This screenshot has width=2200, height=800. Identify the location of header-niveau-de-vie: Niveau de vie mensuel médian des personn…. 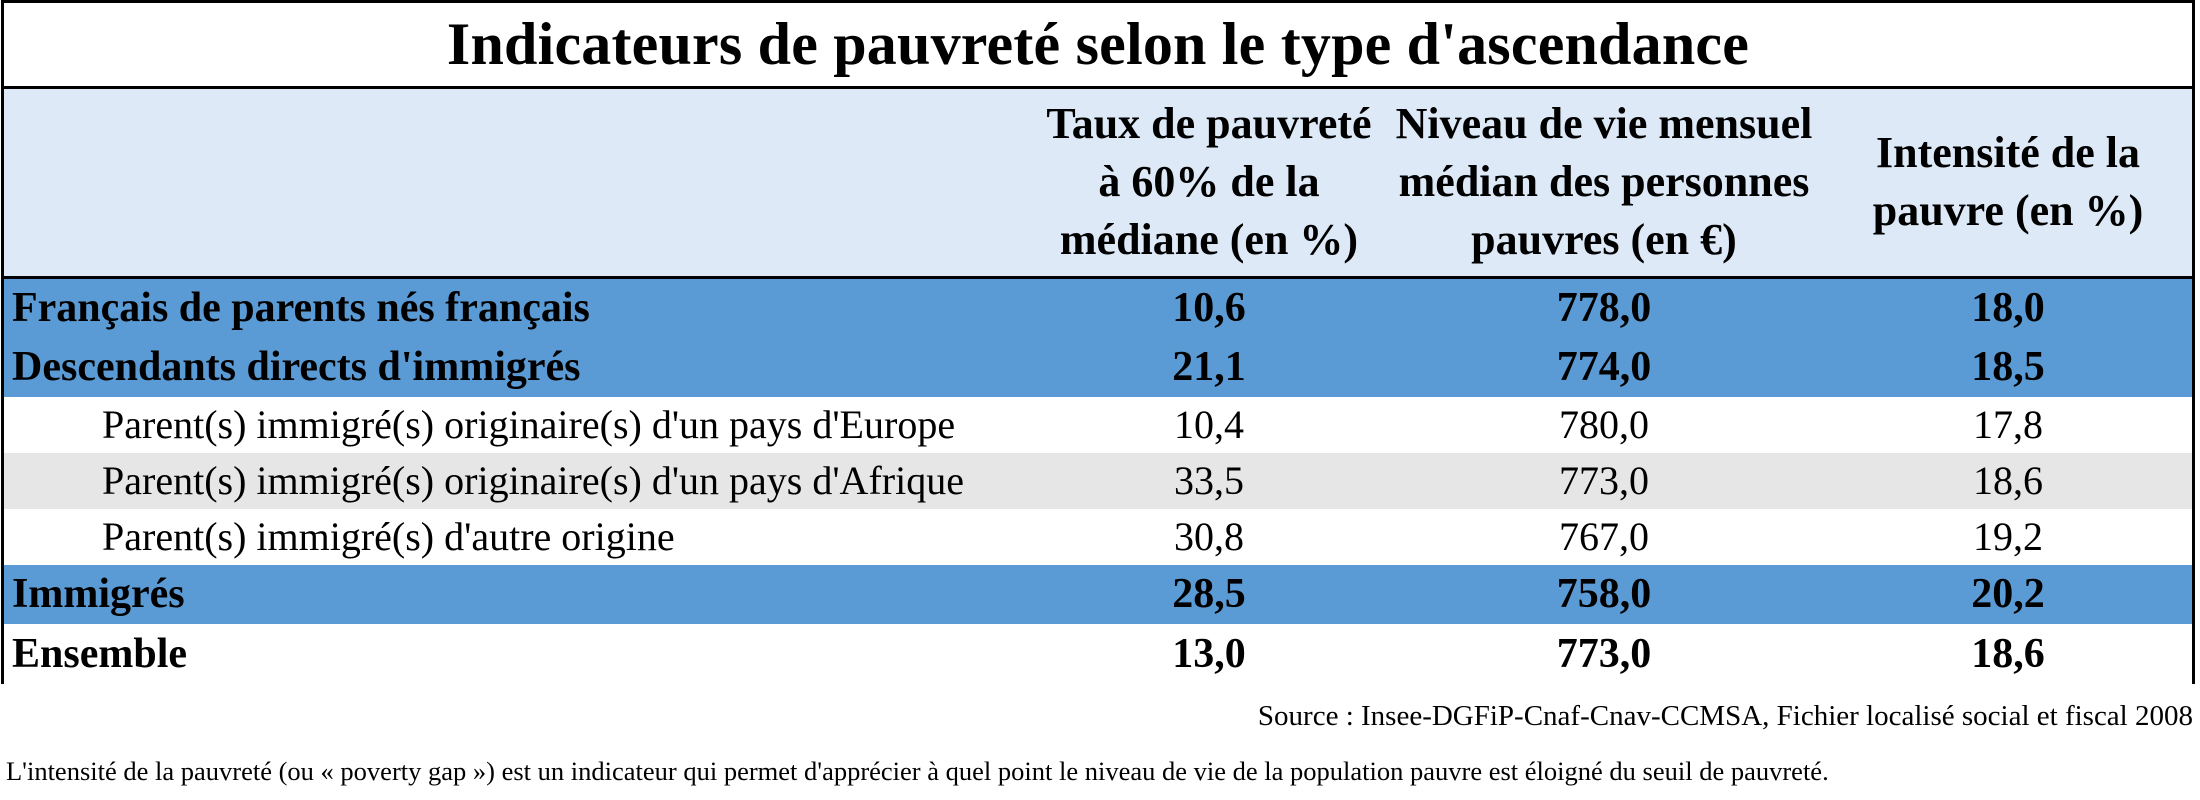
(1604, 184).